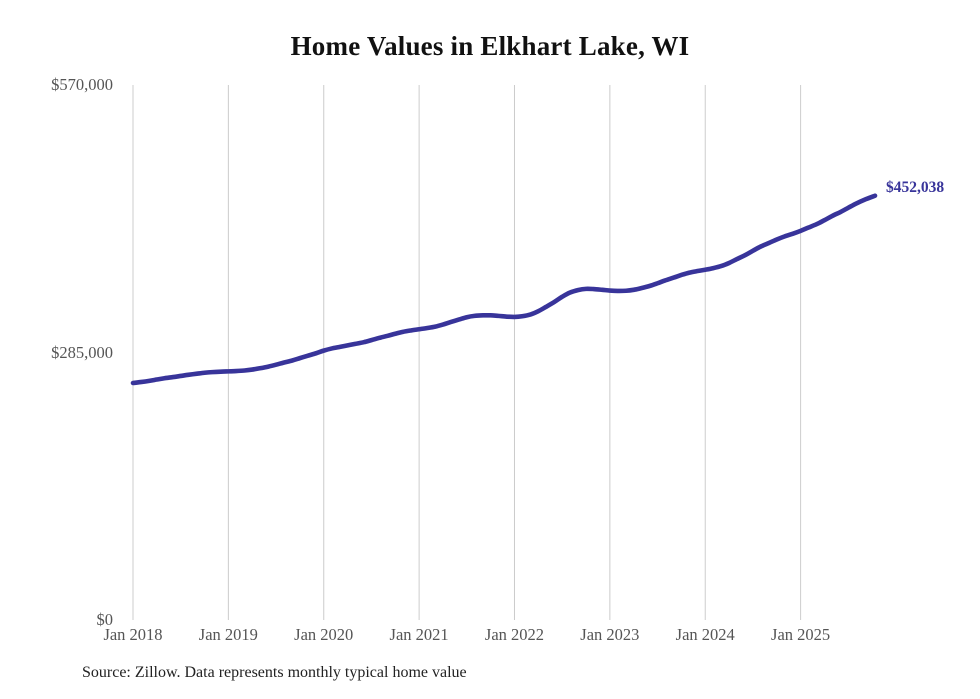 Image resolution: width=980 pixels, height=699 pixels. Describe the element at coordinates (324, 634) in the screenshot. I see `x-axis-tick-label-jan-2020: Jan 2020` at that location.